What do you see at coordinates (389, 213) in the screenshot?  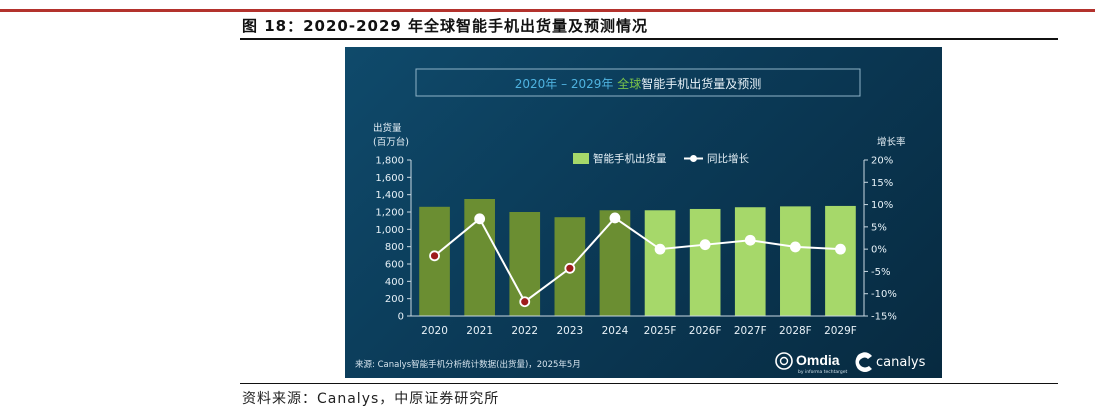 I see `y-tick-label: 1,200` at bounding box center [389, 213].